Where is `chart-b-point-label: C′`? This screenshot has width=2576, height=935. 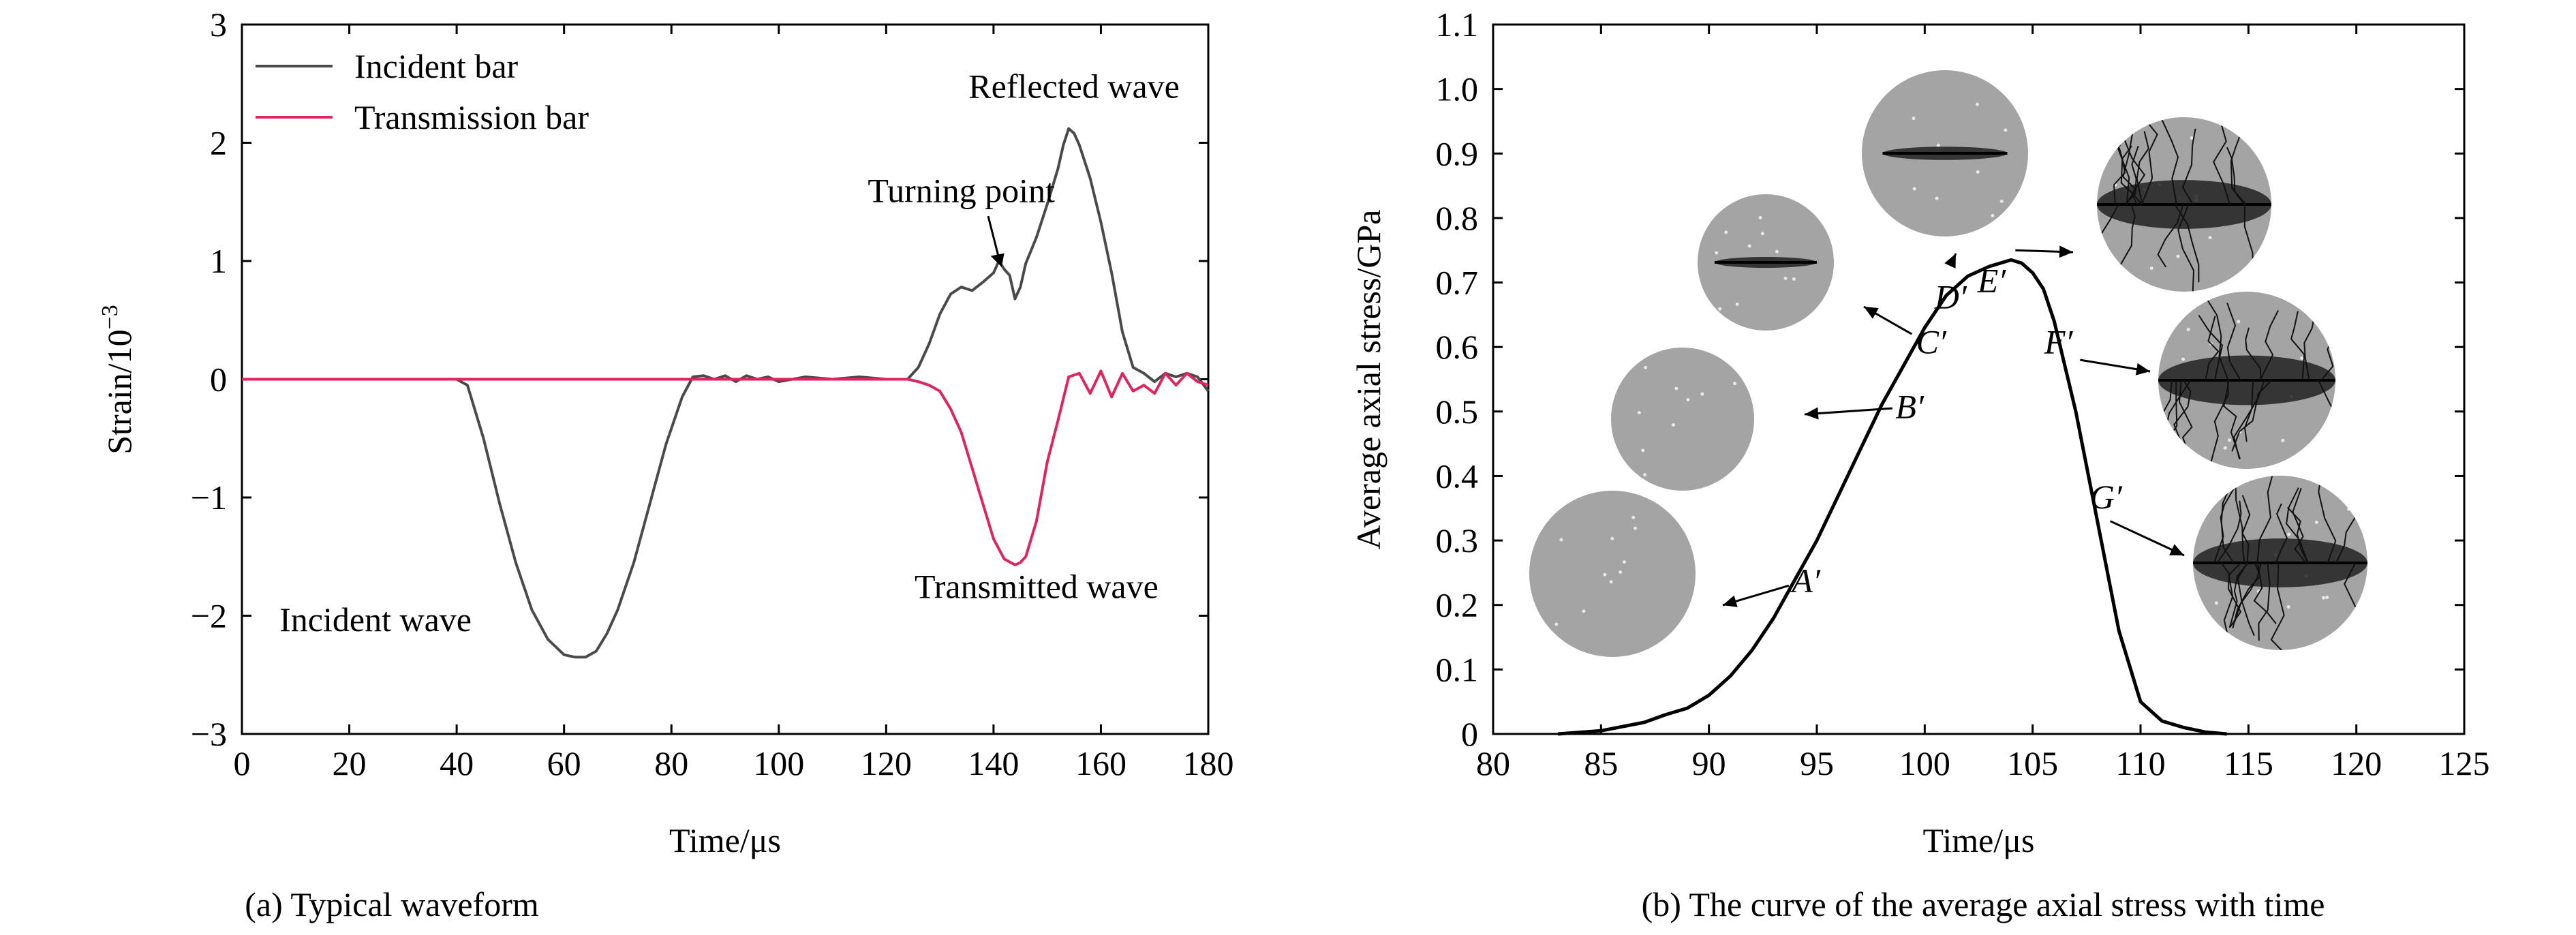
chart-b-point-label: C′ is located at coordinates (1932, 342).